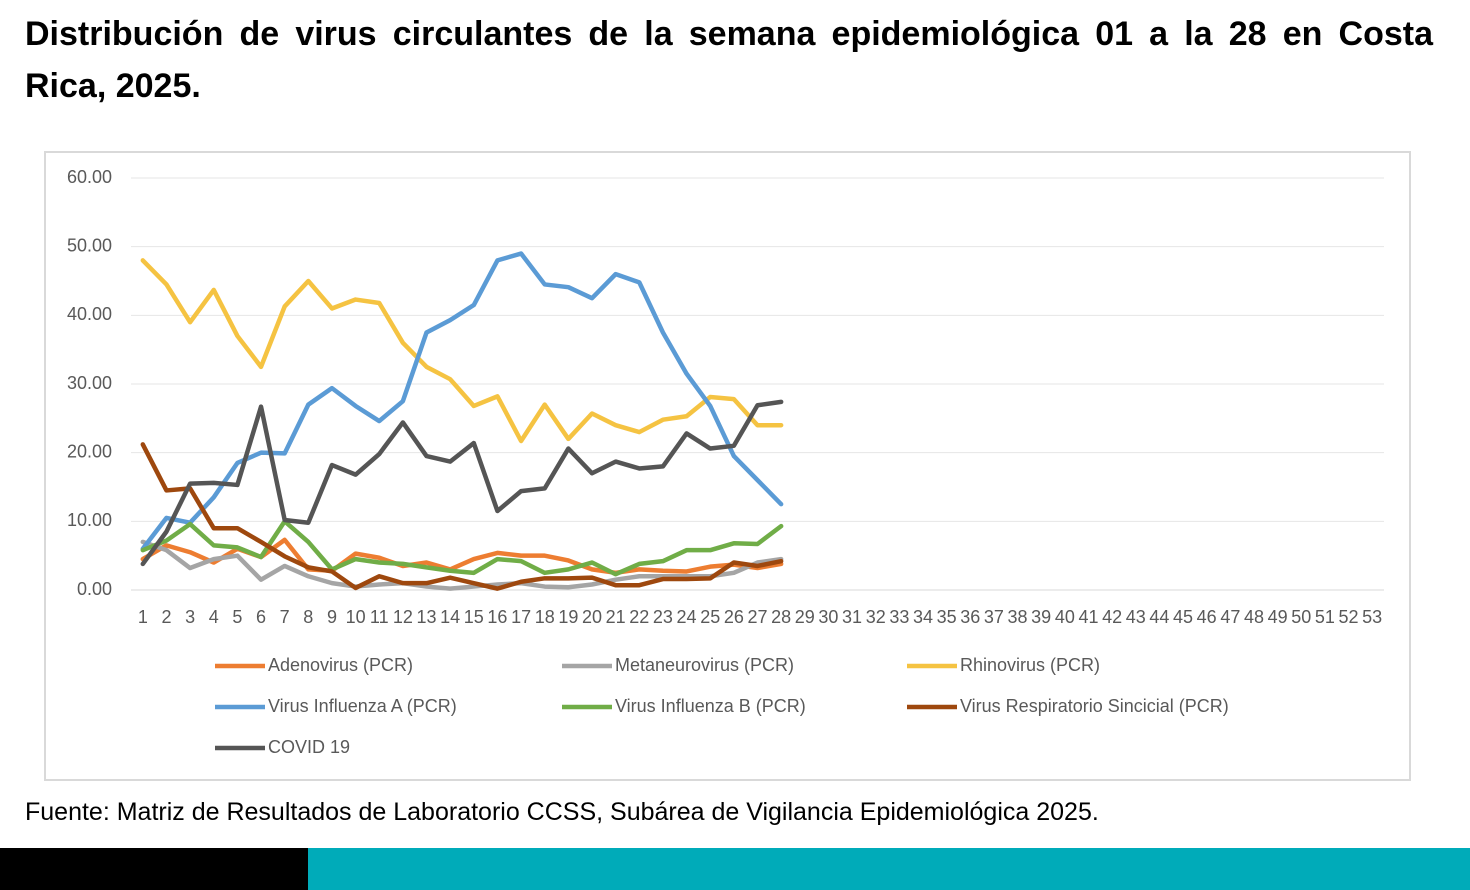 Image resolution: width=1470 pixels, height=890 pixels. What do you see at coordinates (89, 383) in the screenshot?
I see `y-tick-label: 30.00` at bounding box center [89, 383].